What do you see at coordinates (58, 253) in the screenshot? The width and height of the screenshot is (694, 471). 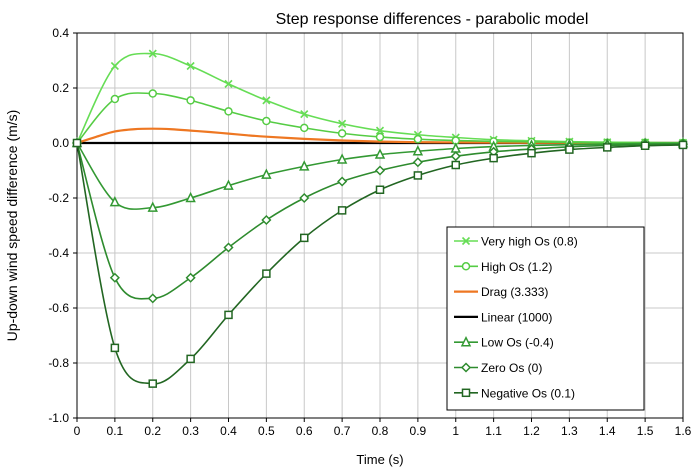 I see `y-tick-label: -0.4` at bounding box center [58, 253].